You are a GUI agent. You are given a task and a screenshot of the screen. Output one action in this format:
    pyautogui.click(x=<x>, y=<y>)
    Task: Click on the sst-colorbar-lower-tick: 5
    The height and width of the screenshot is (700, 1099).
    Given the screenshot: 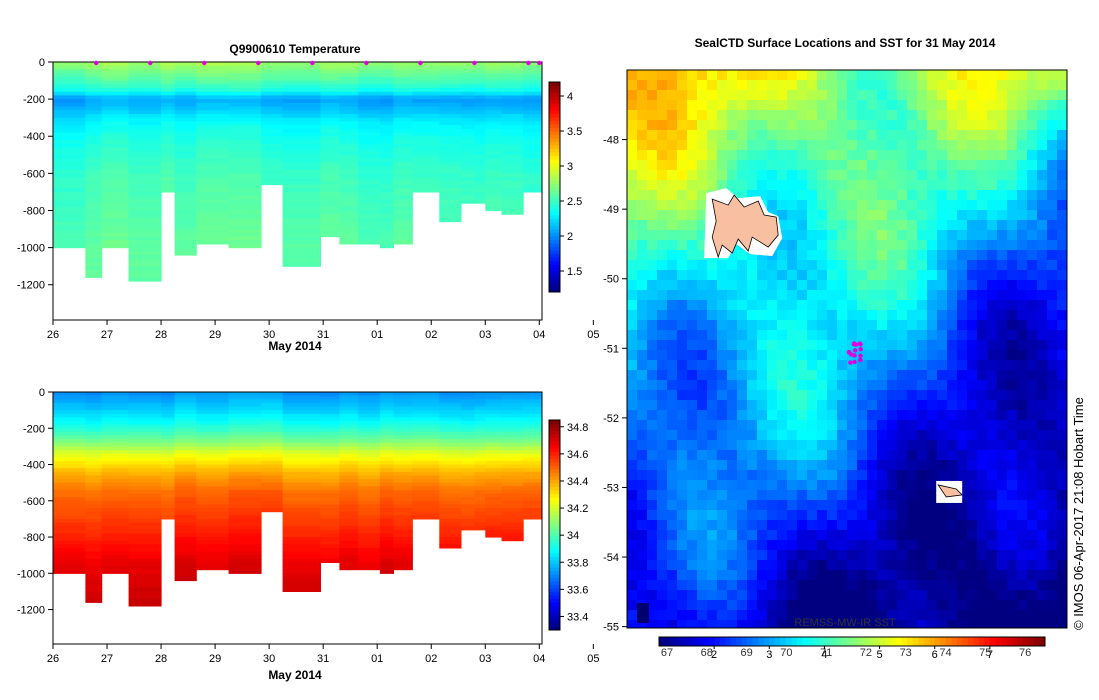 What is the action you would take?
    pyautogui.click(x=880, y=655)
    